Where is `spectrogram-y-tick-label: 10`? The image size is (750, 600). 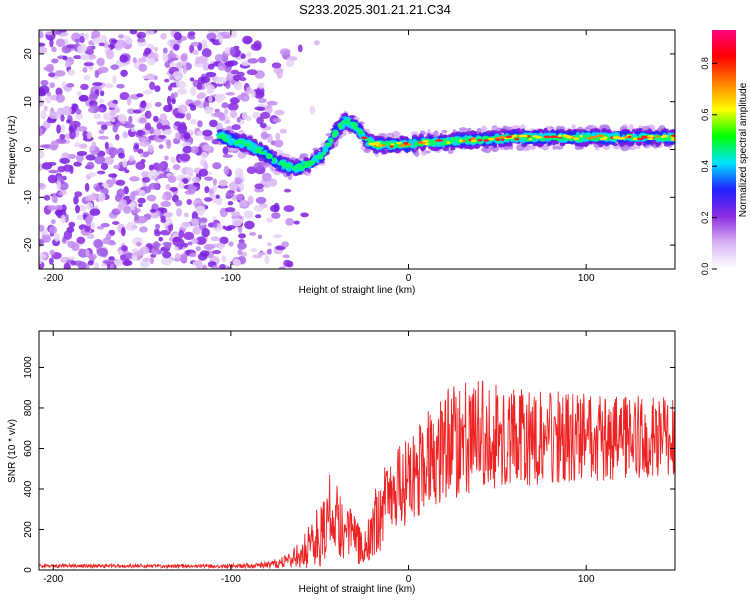 spectrogram-y-tick-label: 10 is located at coordinates (28, 102).